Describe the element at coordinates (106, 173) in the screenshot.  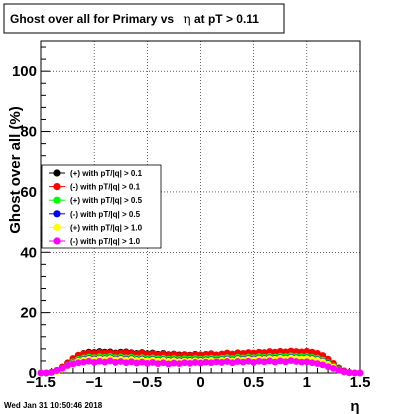
I see `legend-label: (+) with pT/|q| > 0.1` at that location.